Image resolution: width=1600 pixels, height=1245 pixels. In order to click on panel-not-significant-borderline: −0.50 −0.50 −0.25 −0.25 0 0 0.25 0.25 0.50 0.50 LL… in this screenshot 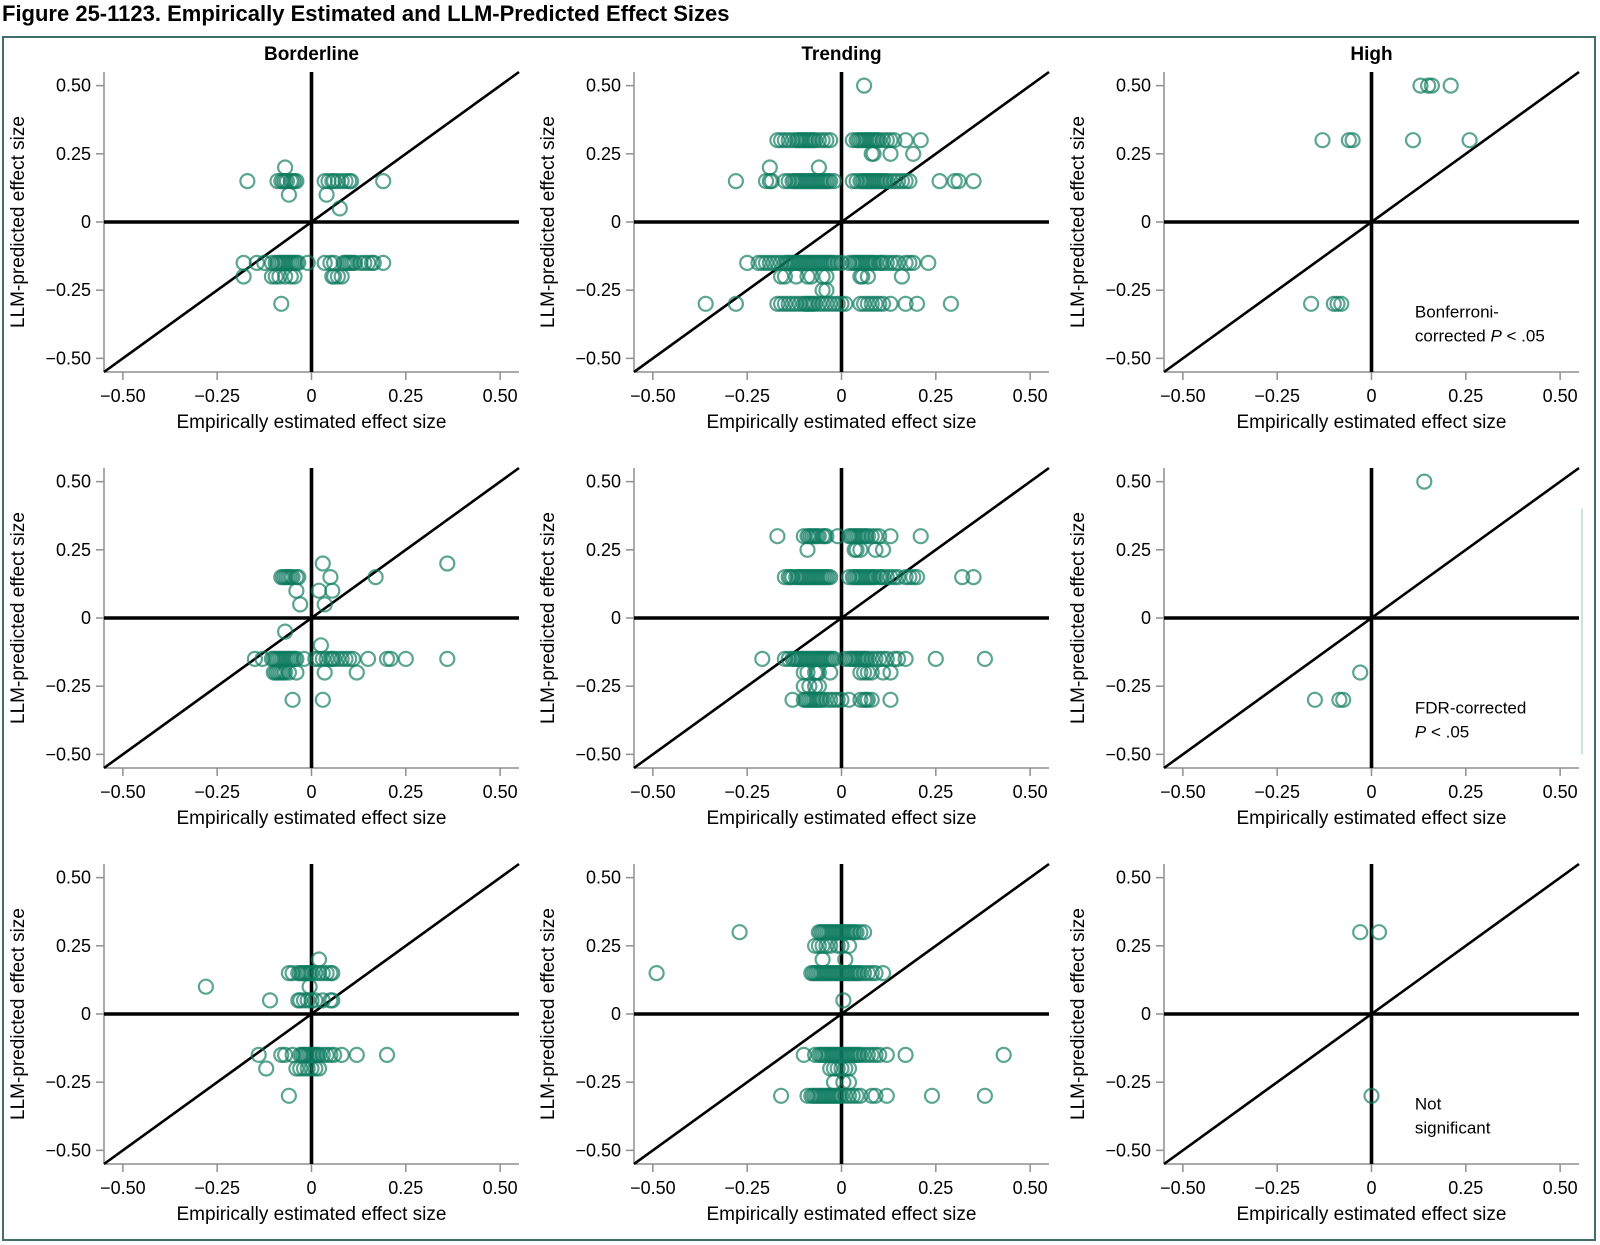, I will do `click(269, 1037)`.